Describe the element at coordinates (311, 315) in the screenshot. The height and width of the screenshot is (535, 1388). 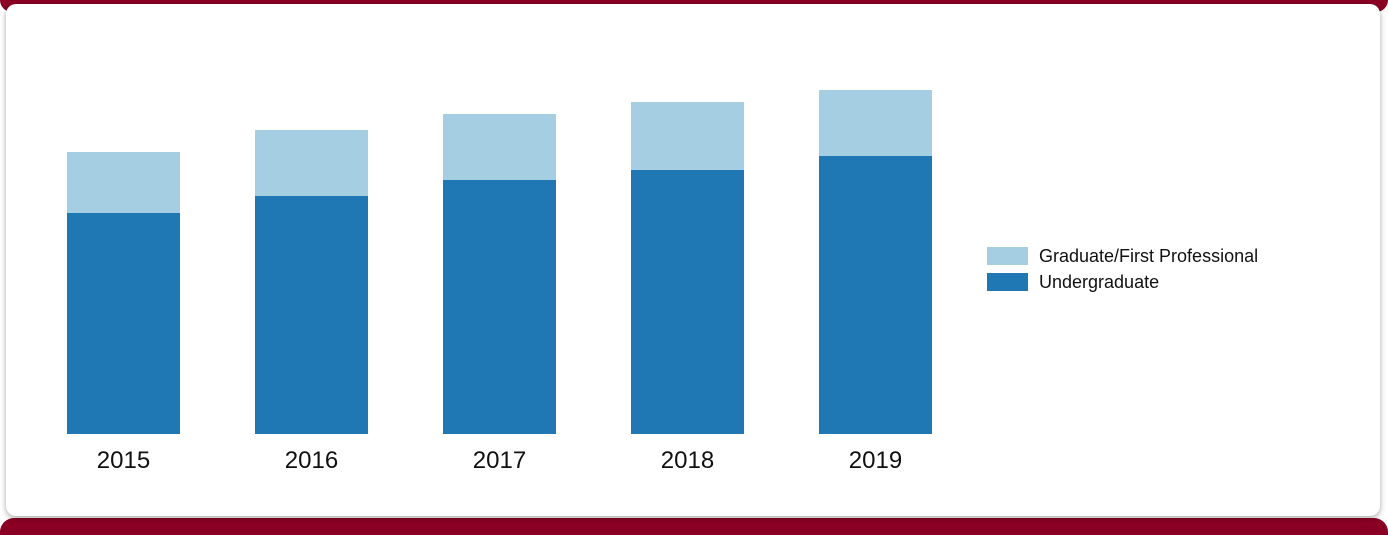
I see `bar-undergraduate-2016` at that location.